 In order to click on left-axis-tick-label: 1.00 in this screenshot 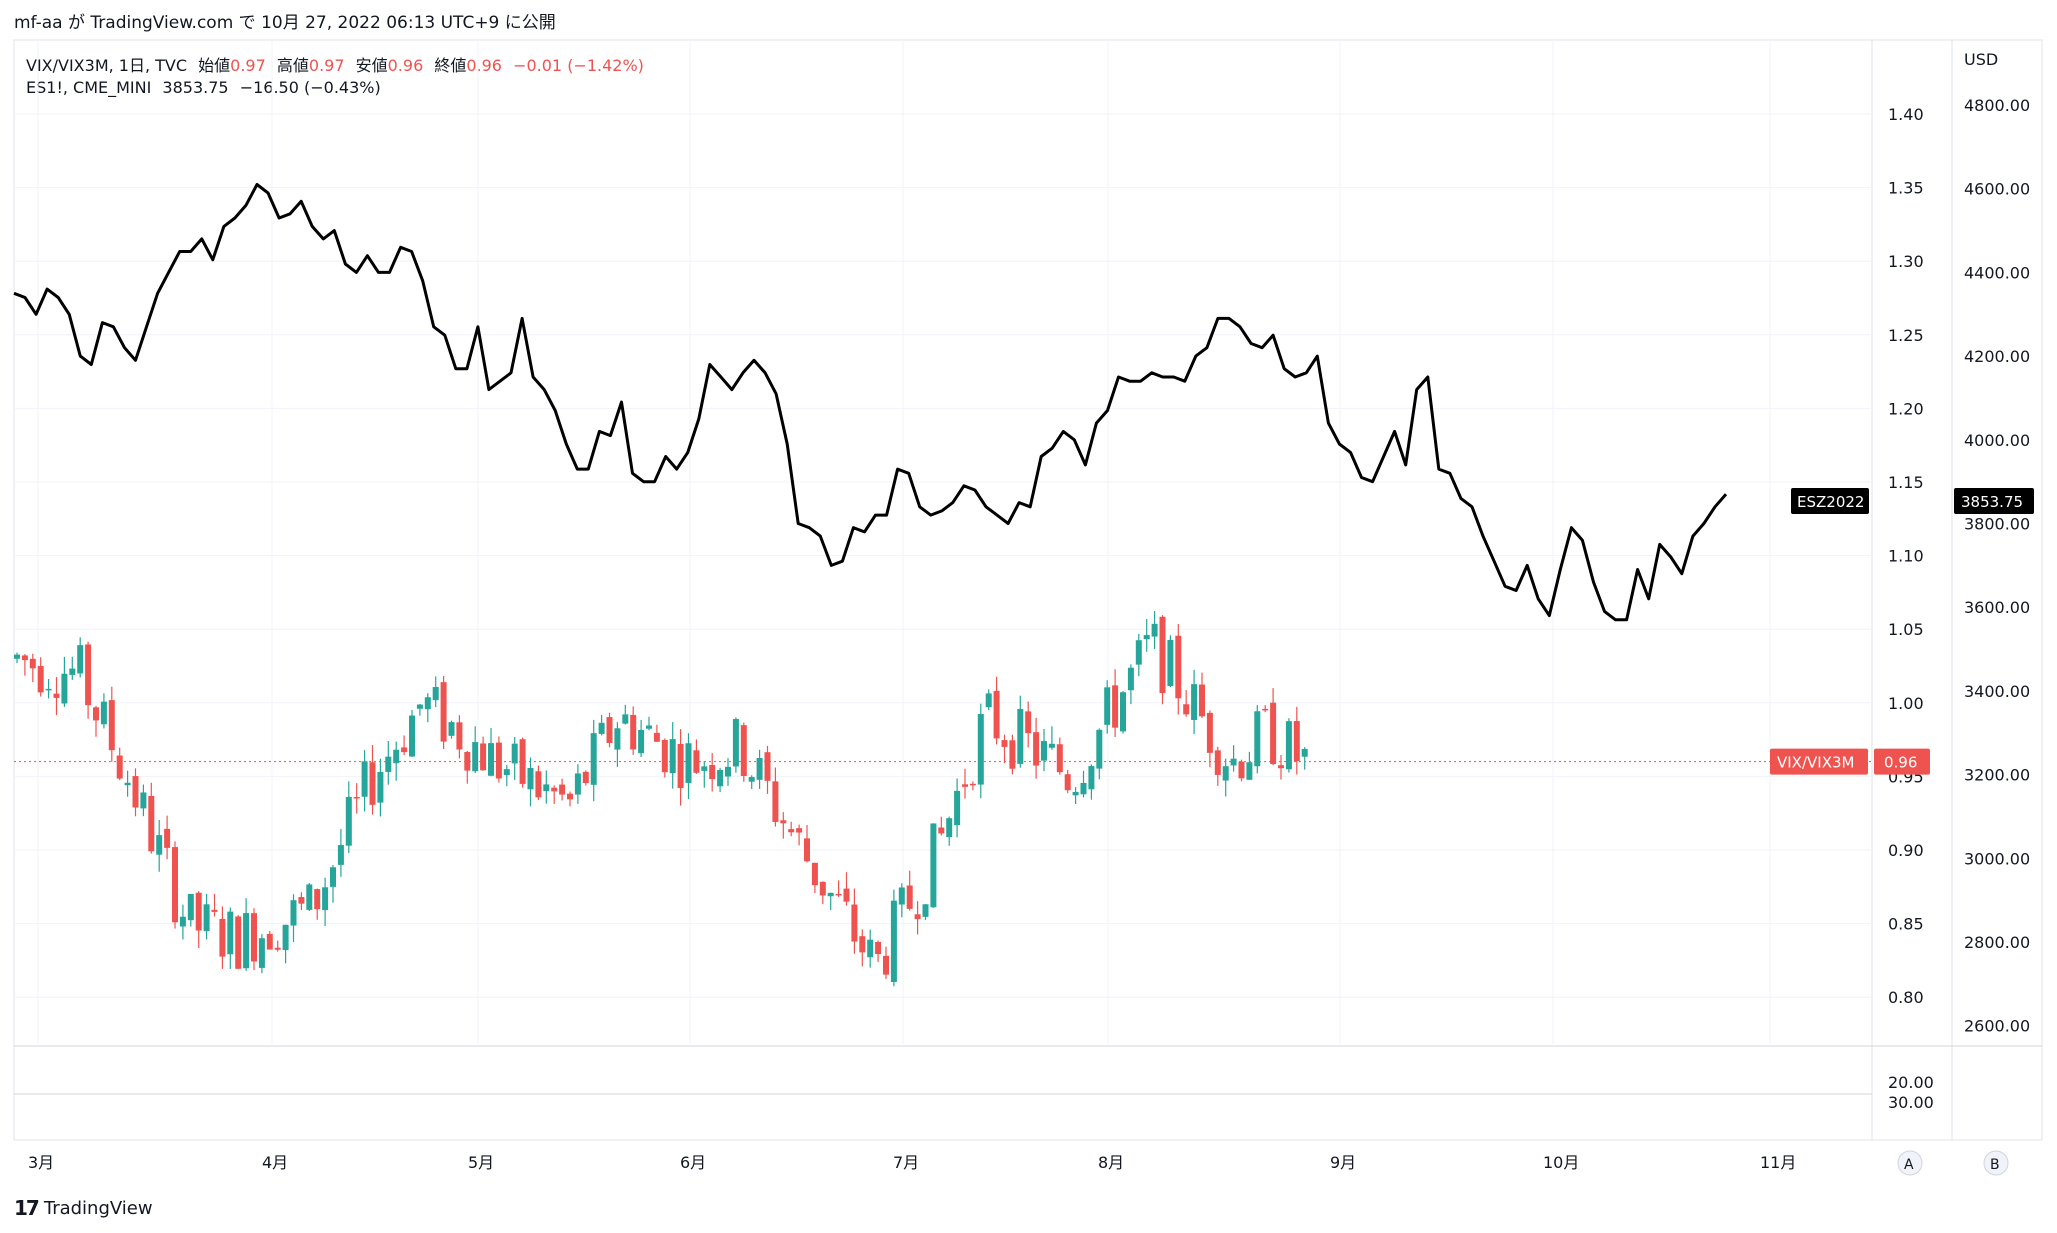, I will do `click(1906, 703)`.